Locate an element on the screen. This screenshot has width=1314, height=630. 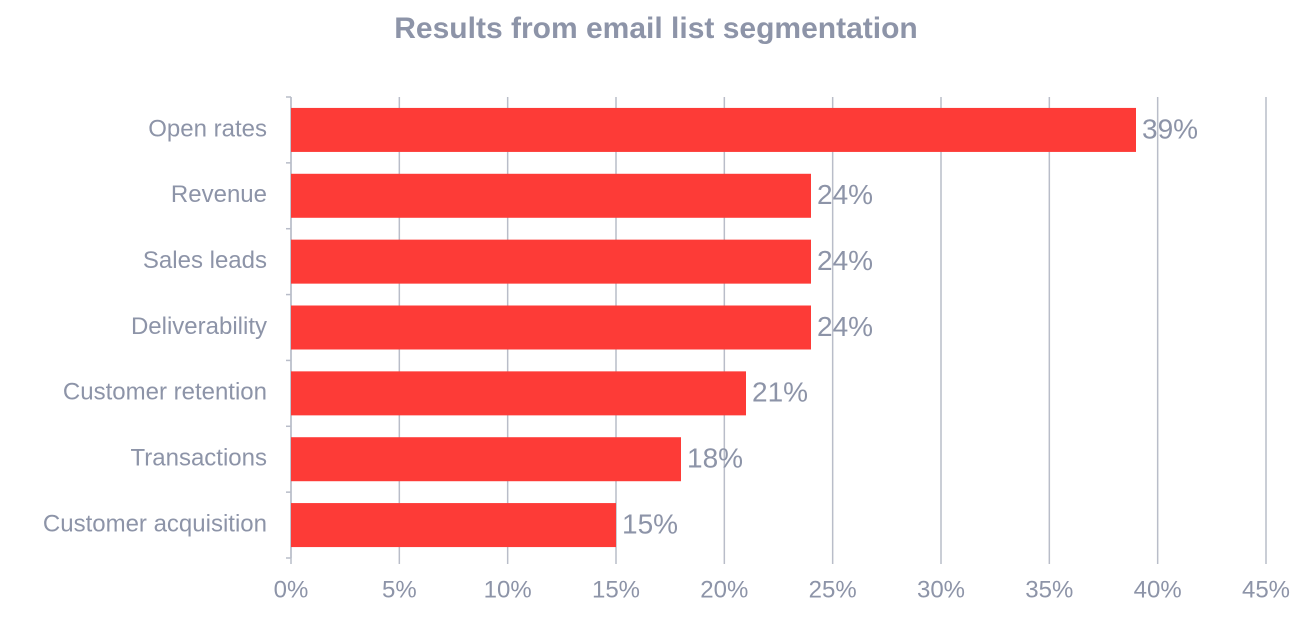
x-tick-label: 35% is located at coordinates (1049, 589).